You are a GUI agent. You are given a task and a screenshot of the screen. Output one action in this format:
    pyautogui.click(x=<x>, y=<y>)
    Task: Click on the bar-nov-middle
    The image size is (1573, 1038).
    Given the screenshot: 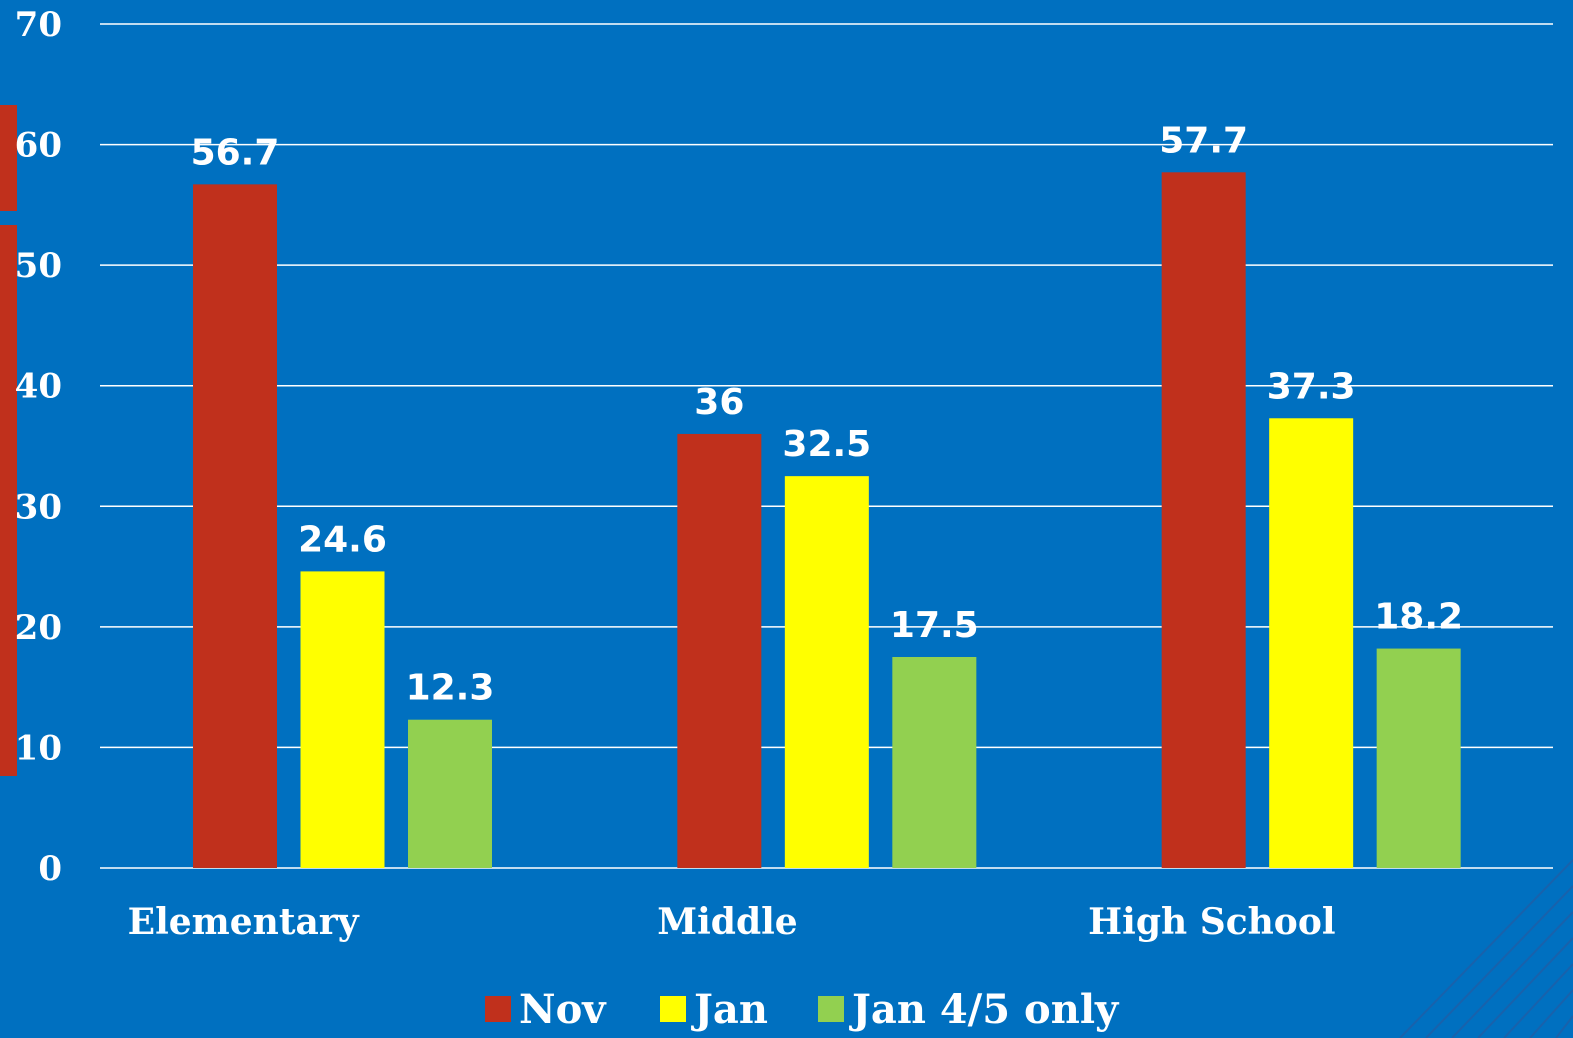 What is the action you would take?
    pyautogui.click(x=719, y=650)
    